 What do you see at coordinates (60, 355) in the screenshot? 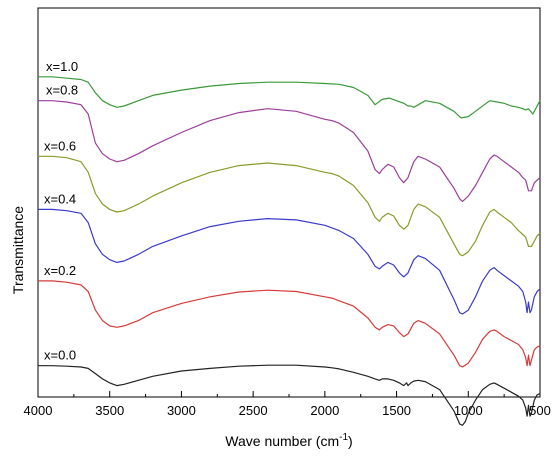
I see `series-label: x=0.0` at bounding box center [60, 355].